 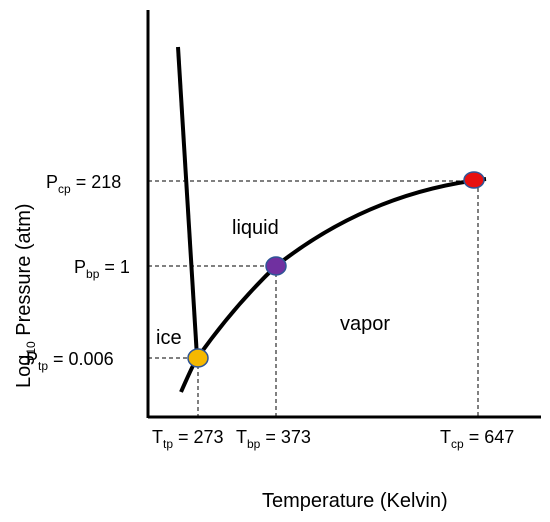 I want to click on t-triple-label: Ttp = 273, so click(x=188, y=439).